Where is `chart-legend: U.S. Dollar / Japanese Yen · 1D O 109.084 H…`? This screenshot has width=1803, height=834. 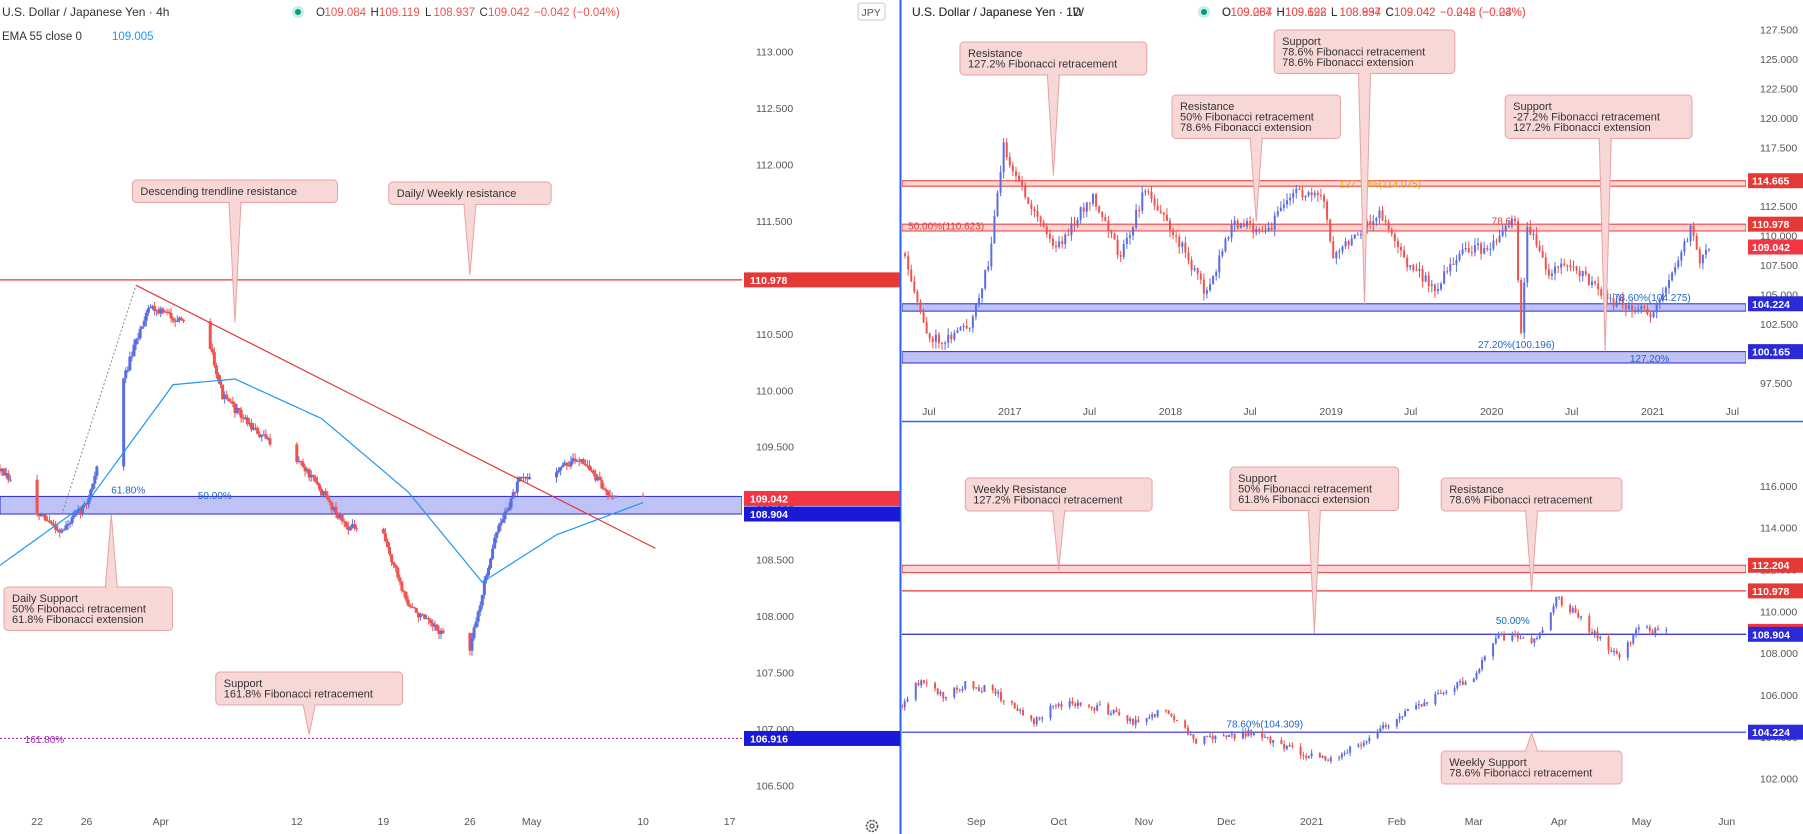 chart-legend: U.S. Dollar / Japanese Yen · 1D O 109.084 H… is located at coordinates (1219, 12).